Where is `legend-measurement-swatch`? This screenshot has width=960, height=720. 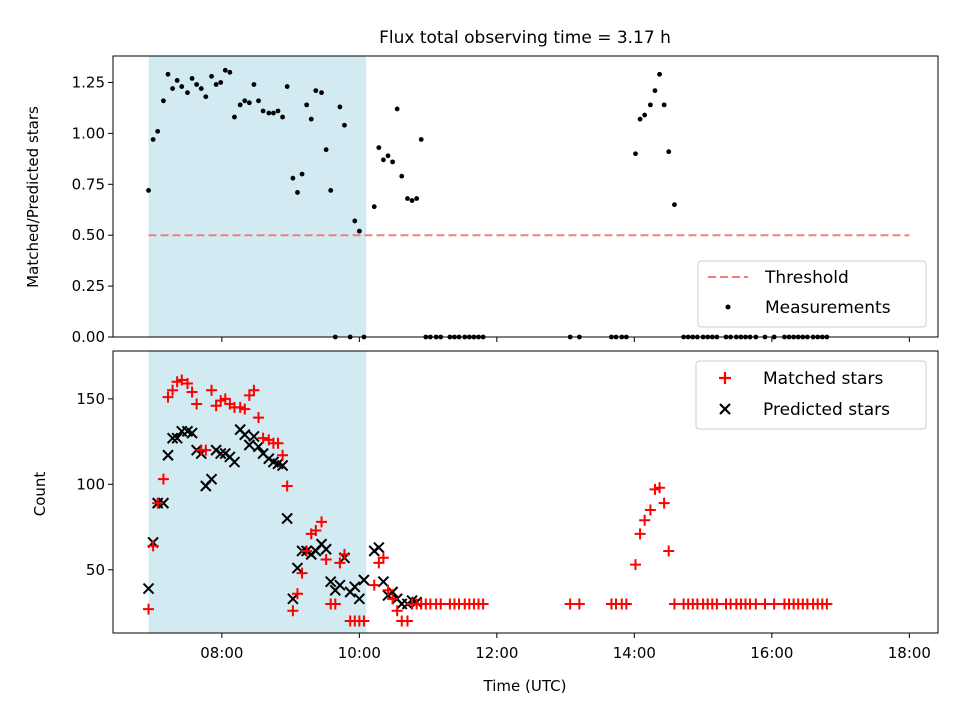 legend-measurement-swatch is located at coordinates (728, 307).